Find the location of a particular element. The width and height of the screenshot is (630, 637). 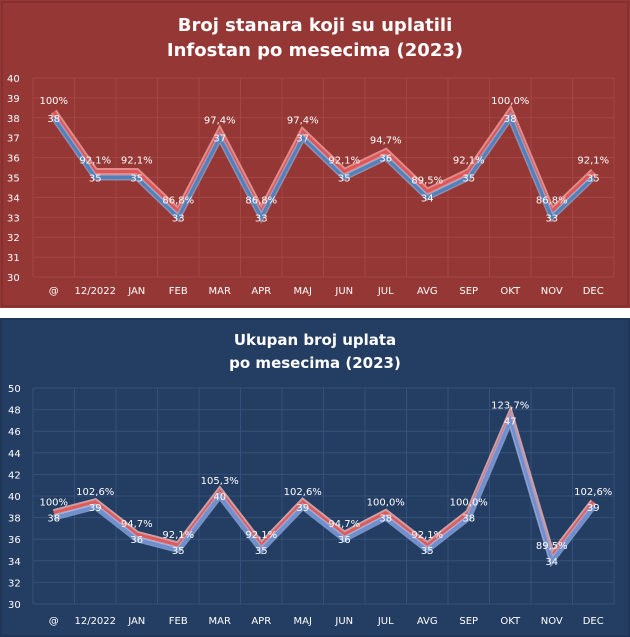

series-percent-line is located at coordinates (323, 161).